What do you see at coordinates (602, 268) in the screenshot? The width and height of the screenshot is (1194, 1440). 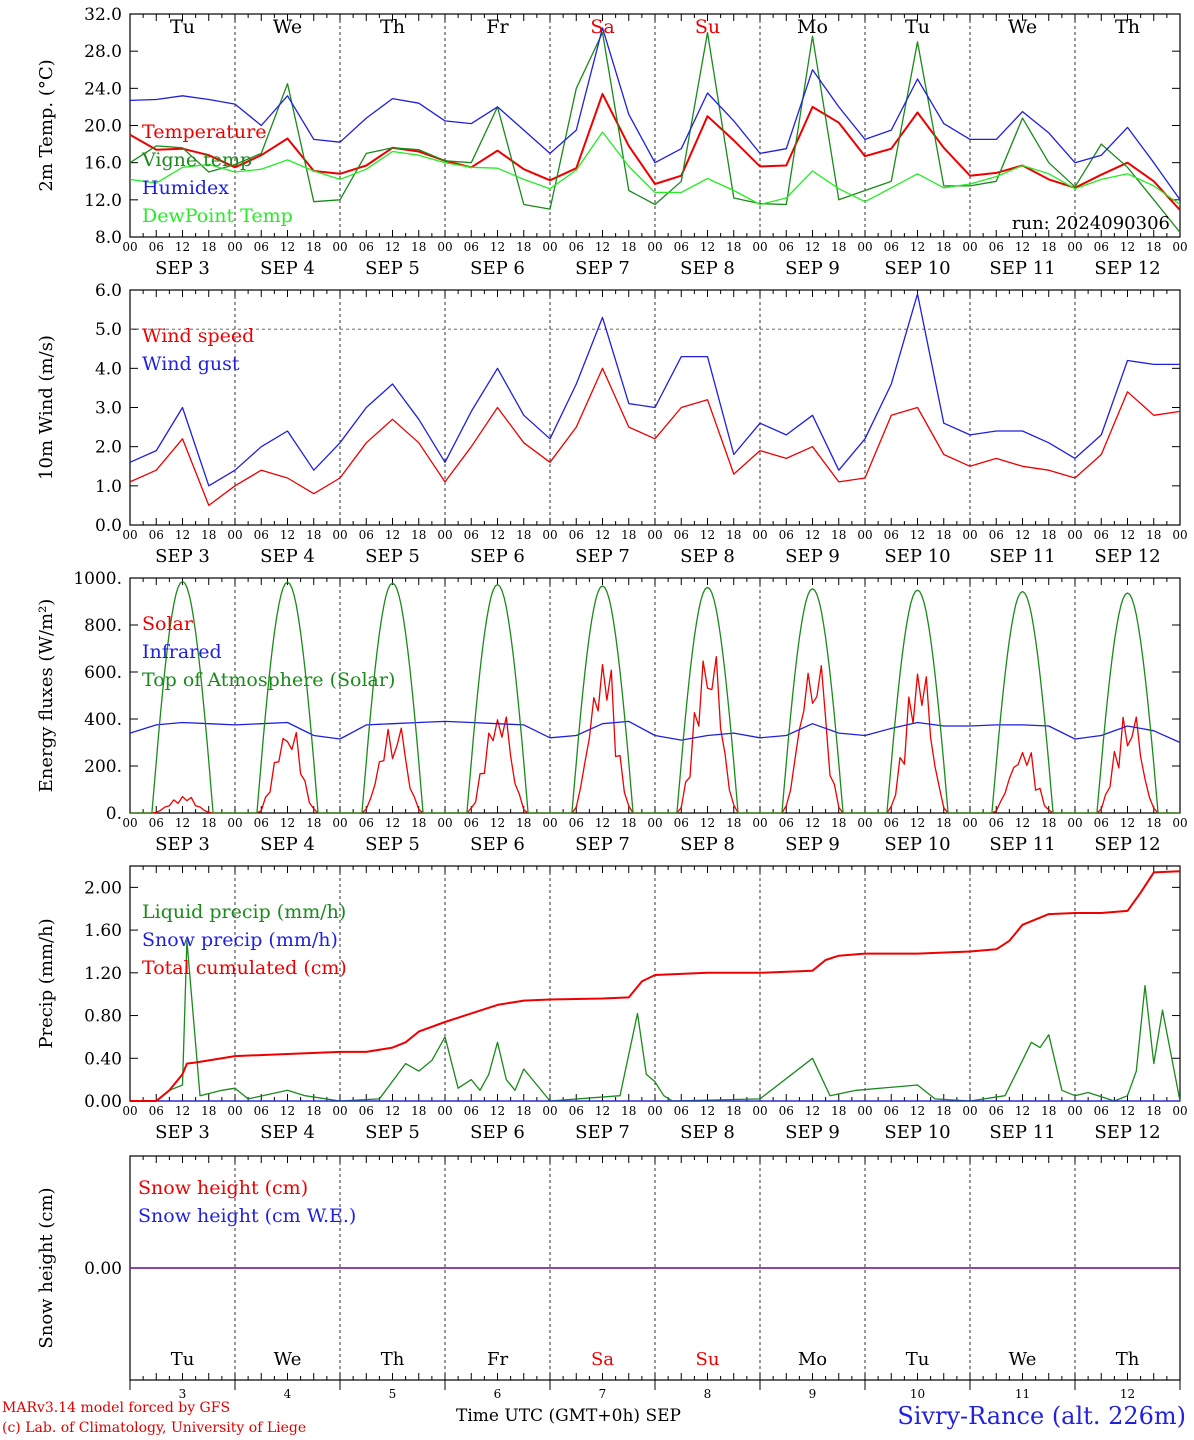 I see `temp-date-label: SEP 7` at bounding box center [602, 268].